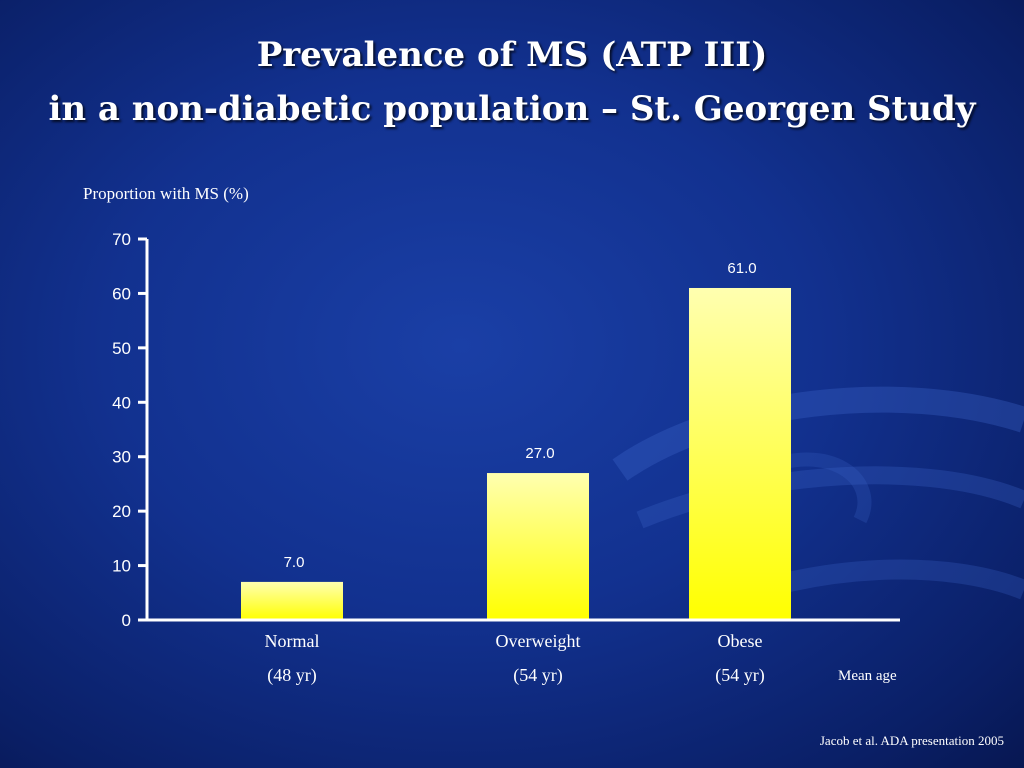 The image size is (1024, 768). I want to click on value-label: 61.0, so click(741, 268).